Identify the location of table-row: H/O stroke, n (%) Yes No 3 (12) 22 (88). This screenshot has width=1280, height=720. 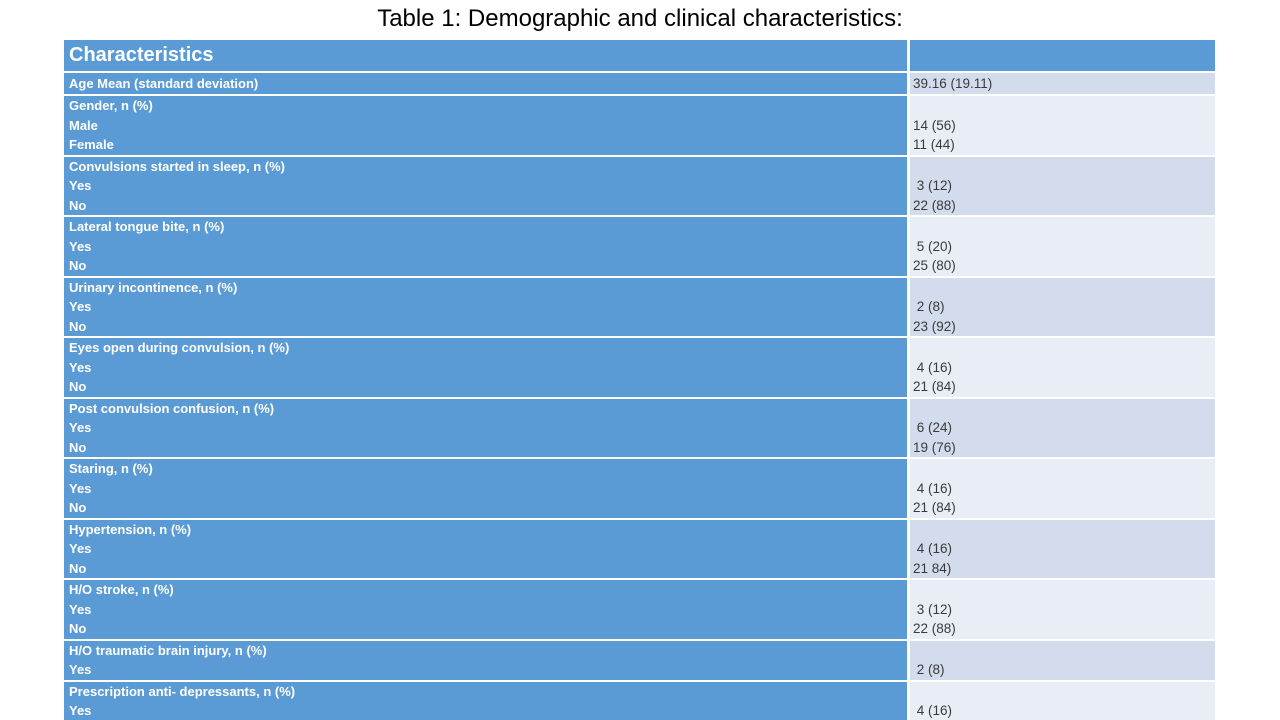
(639, 609).